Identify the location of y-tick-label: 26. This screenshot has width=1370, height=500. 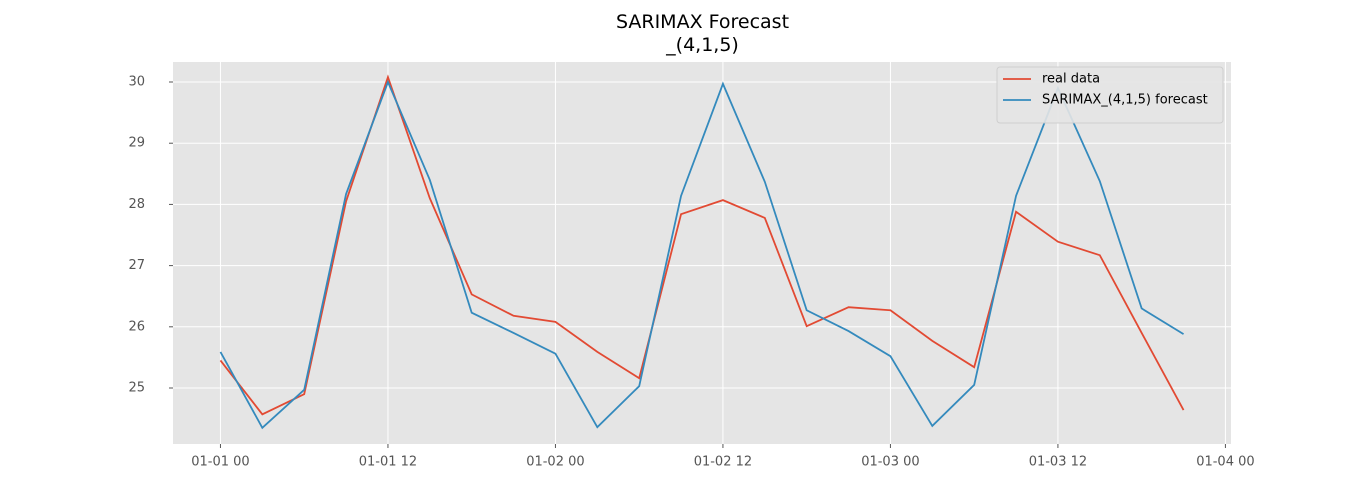
(136, 326).